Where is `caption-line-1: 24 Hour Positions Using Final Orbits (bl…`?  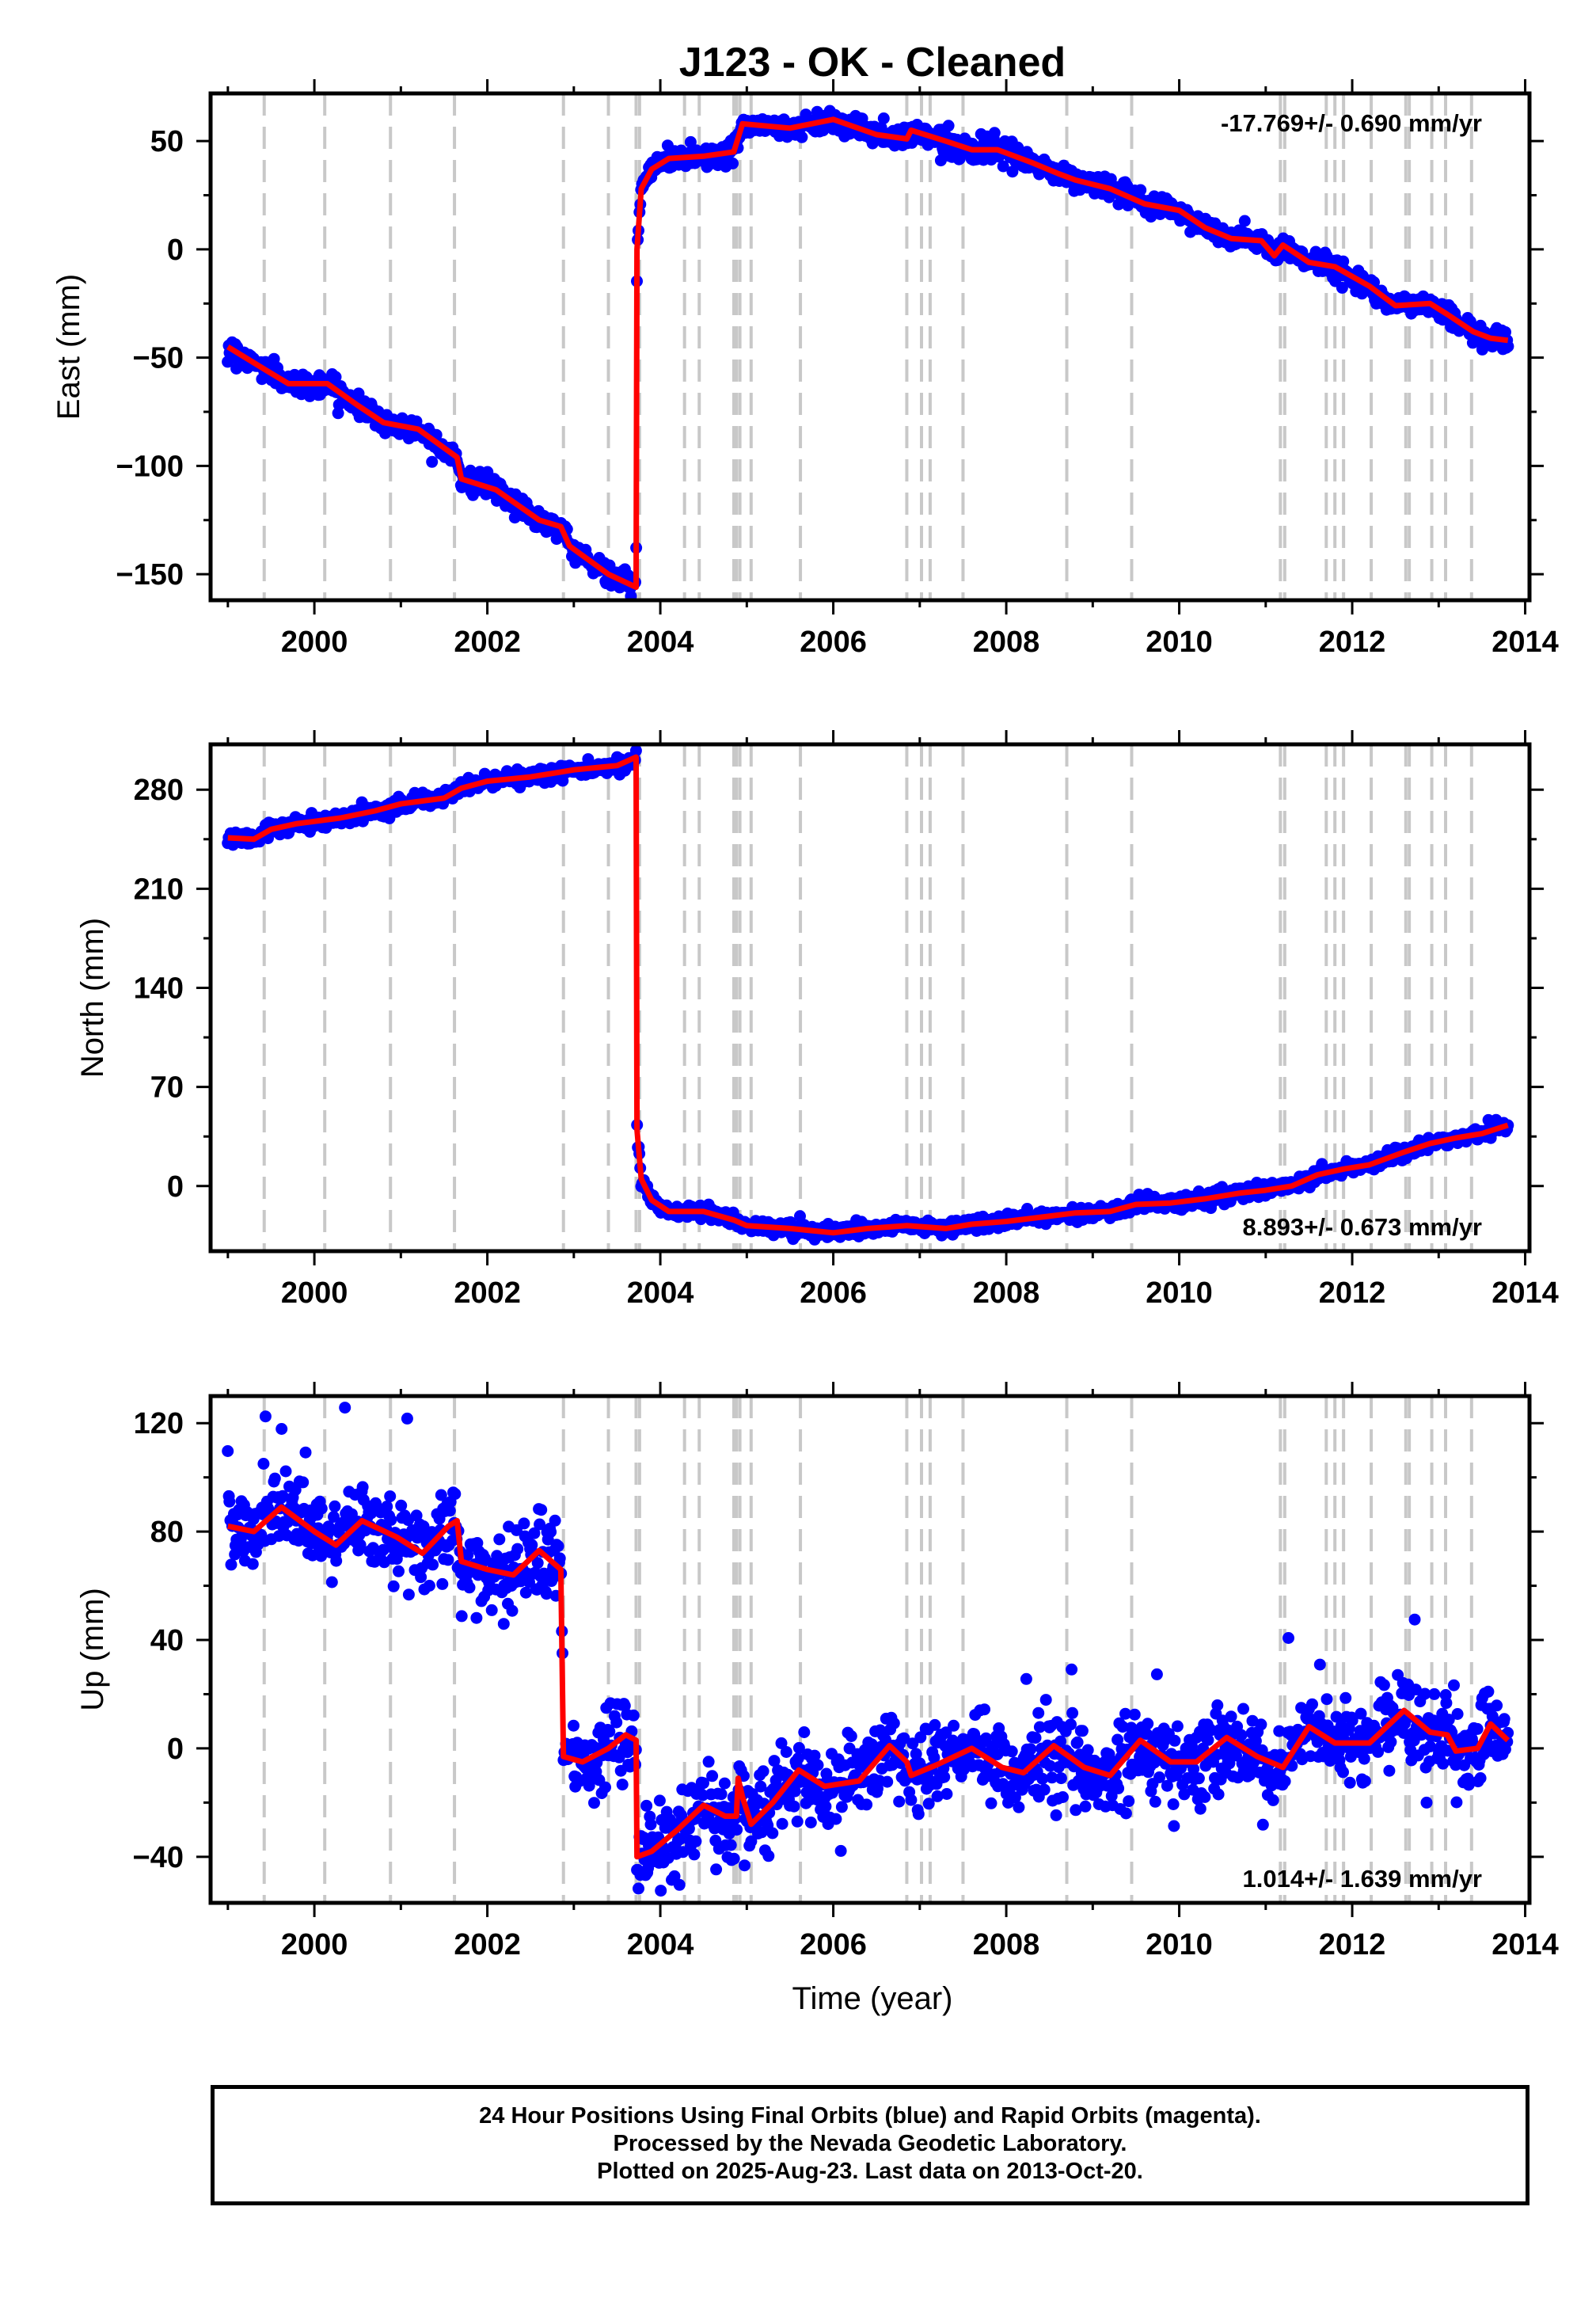
caption-line-1: 24 Hour Positions Using Final Orbits (bl… is located at coordinates (870, 2116).